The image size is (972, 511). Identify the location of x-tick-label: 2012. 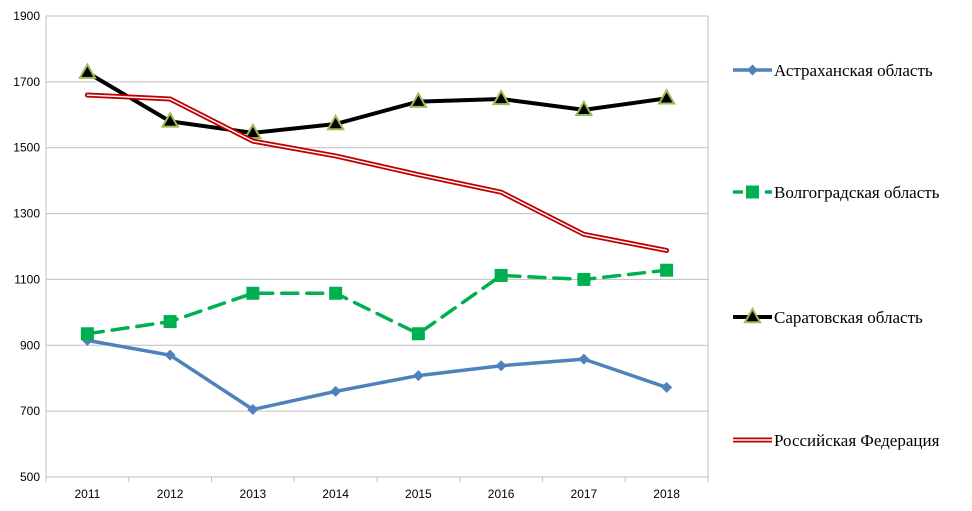
(170, 494).